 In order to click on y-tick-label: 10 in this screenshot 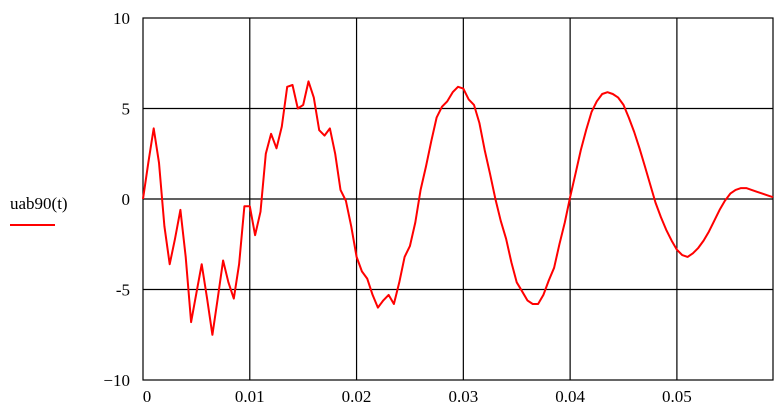, I will do `click(121, 18)`.